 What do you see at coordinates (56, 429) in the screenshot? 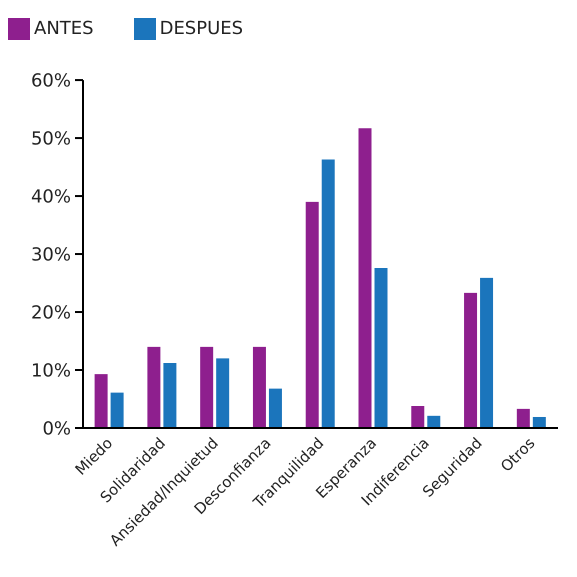
I see `y-tick-label: 0%` at bounding box center [56, 429].